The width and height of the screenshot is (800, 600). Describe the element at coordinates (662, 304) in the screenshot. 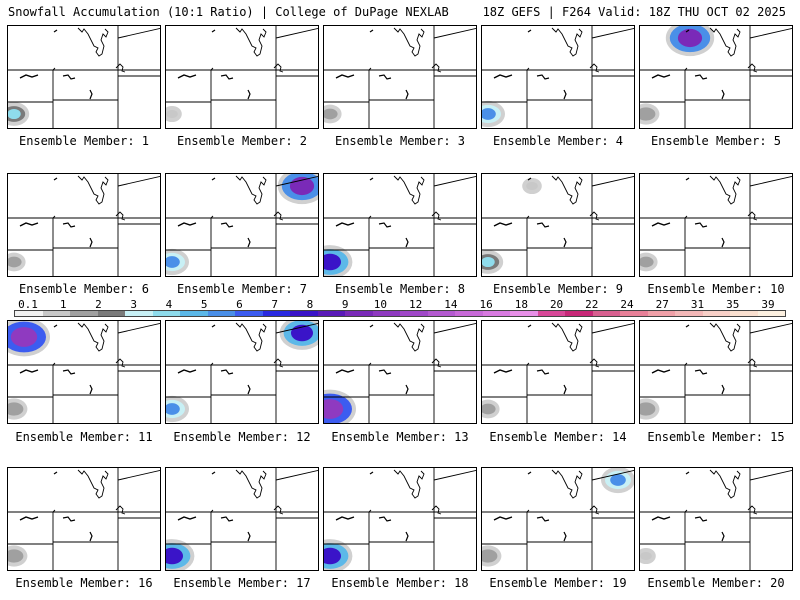

I see `colorbar-tick-label: 27` at that location.